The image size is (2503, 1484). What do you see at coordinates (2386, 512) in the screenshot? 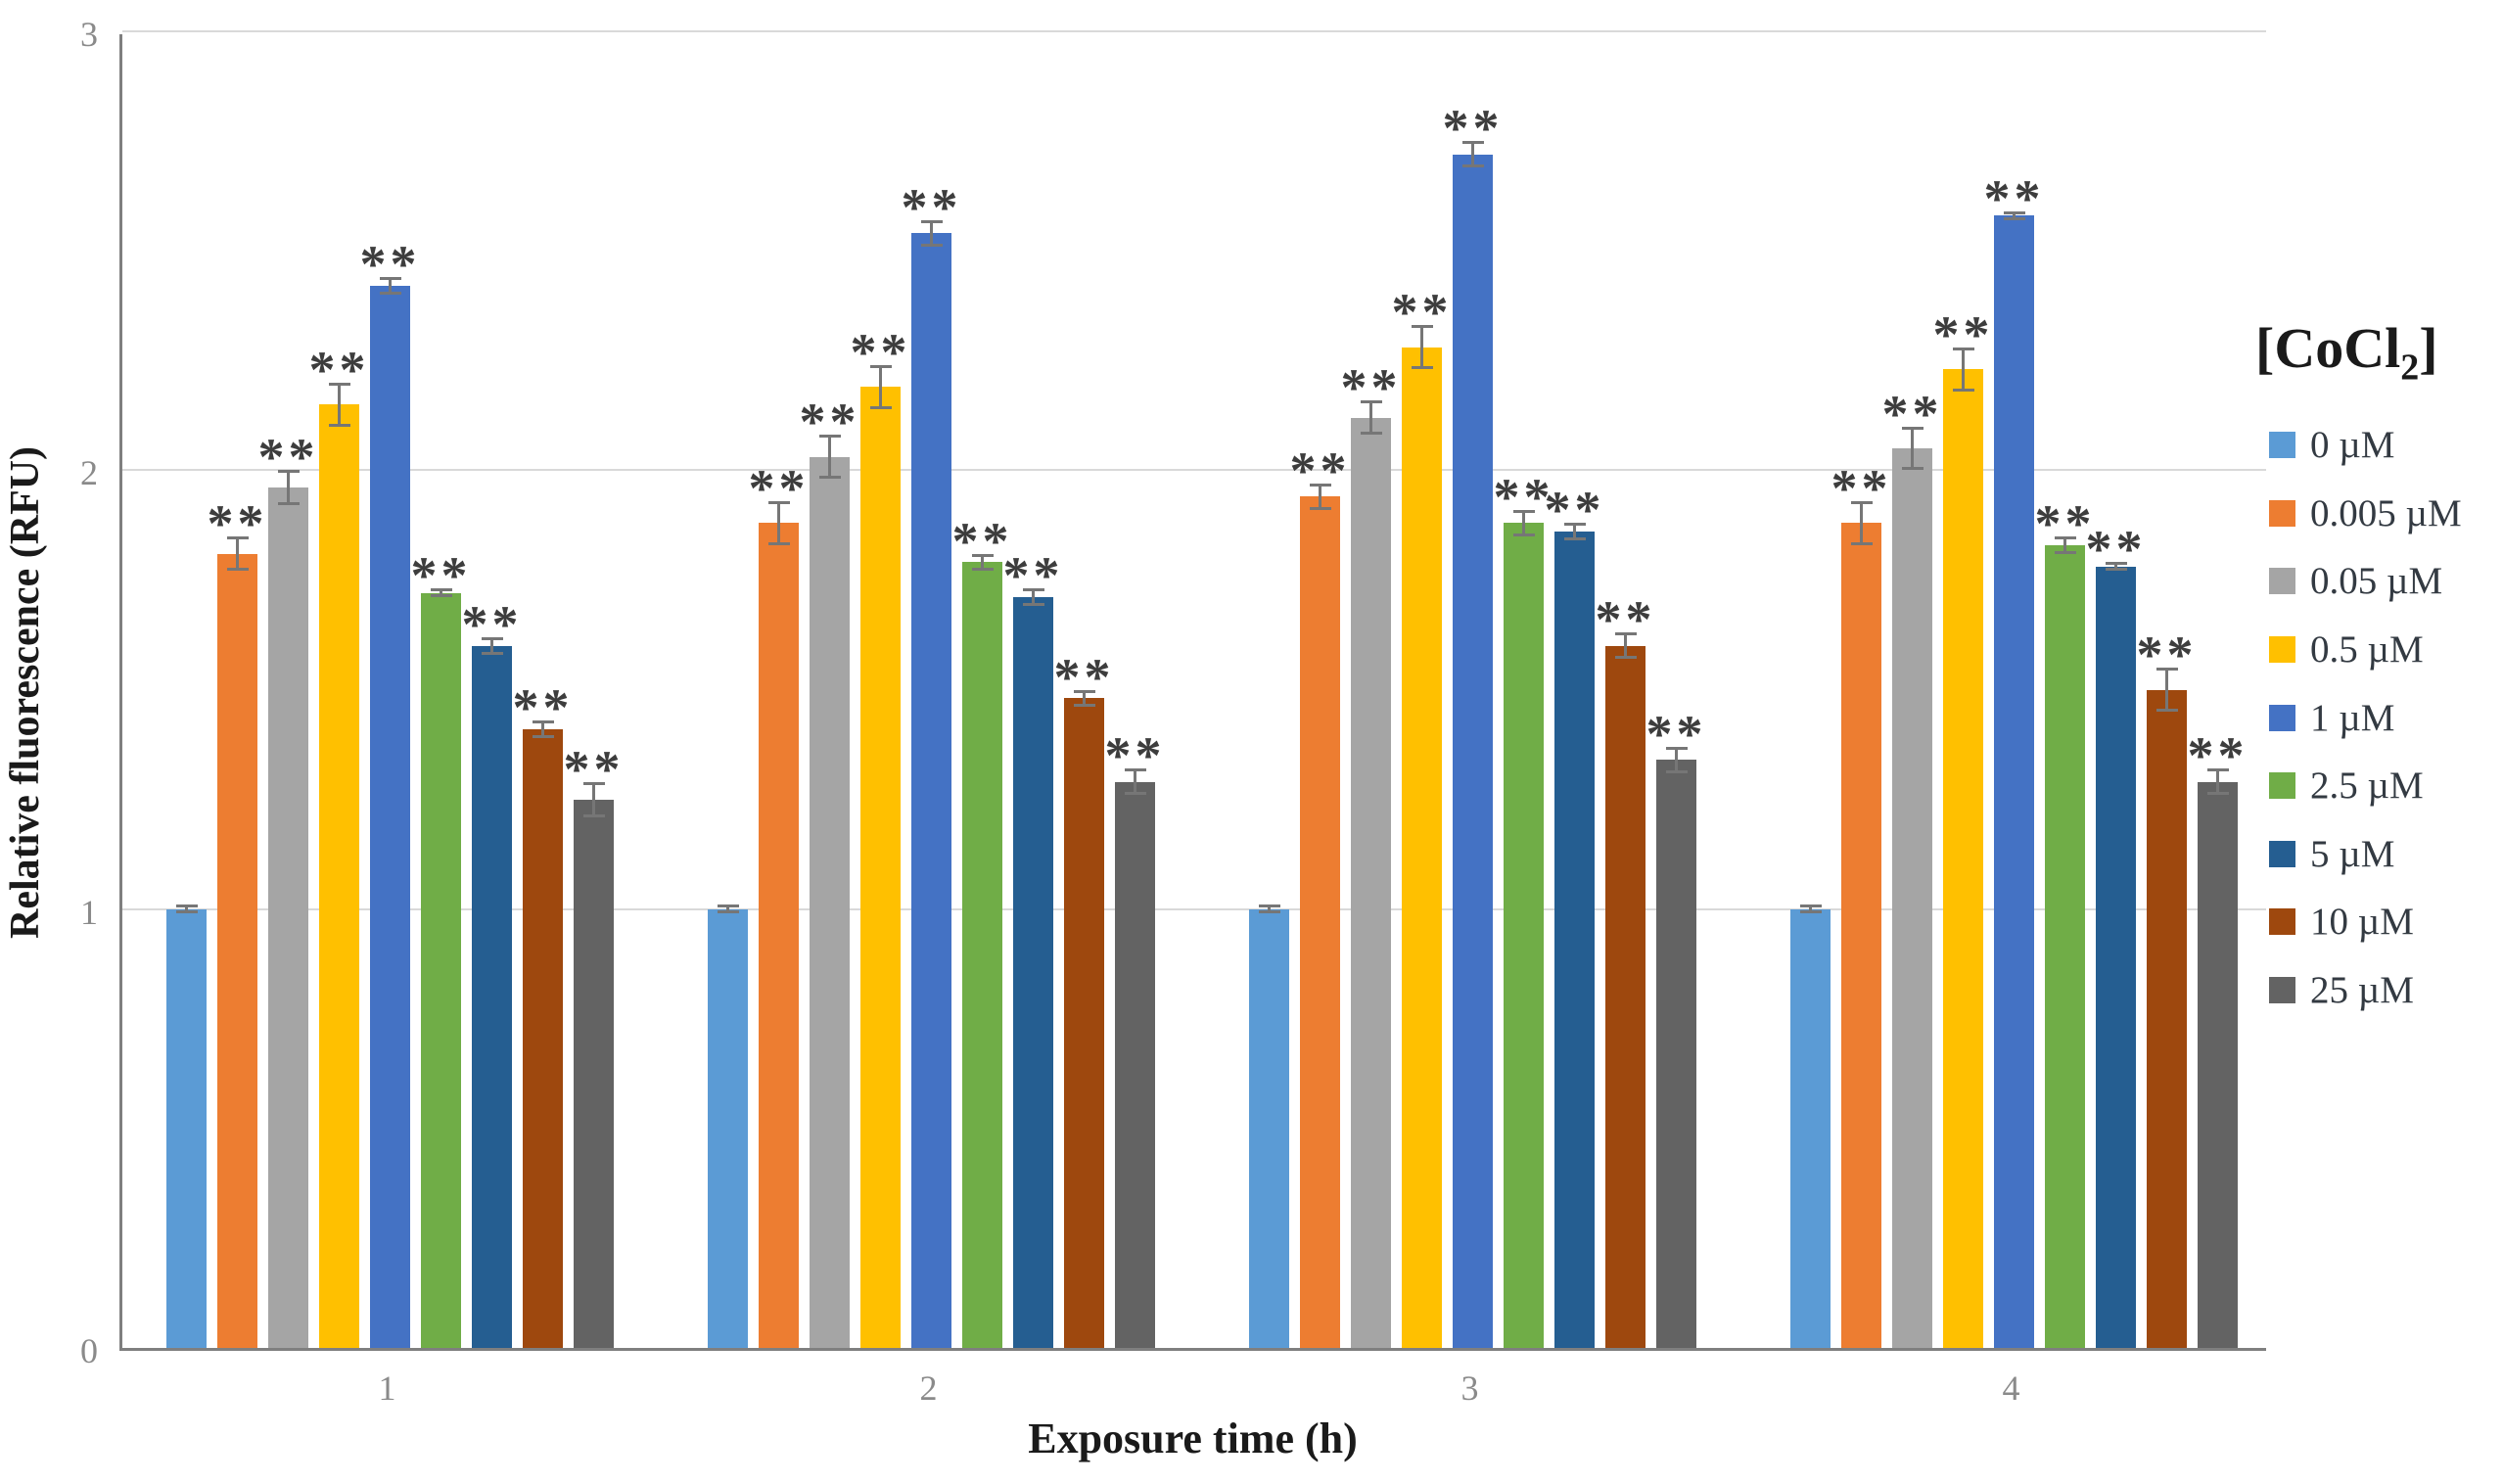
I see `legend-label: 0.005 µM` at bounding box center [2386, 512].